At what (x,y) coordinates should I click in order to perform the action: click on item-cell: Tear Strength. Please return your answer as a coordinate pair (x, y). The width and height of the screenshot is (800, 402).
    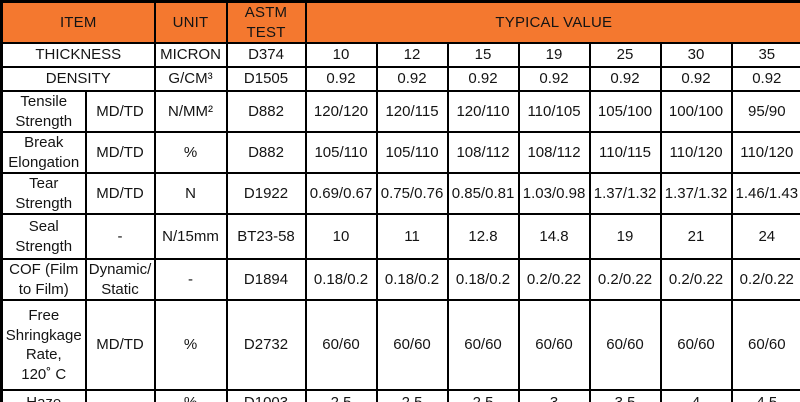
    Looking at the image, I should click on (43, 193).